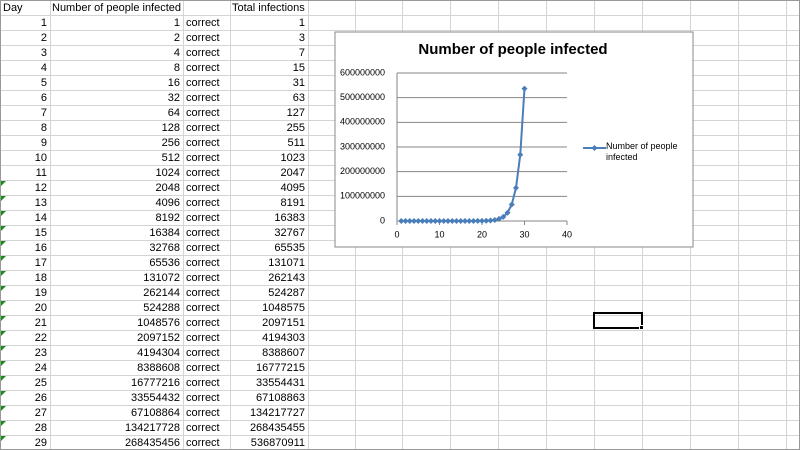  I want to click on legend-box: Number of people infected, so click(642, 151).